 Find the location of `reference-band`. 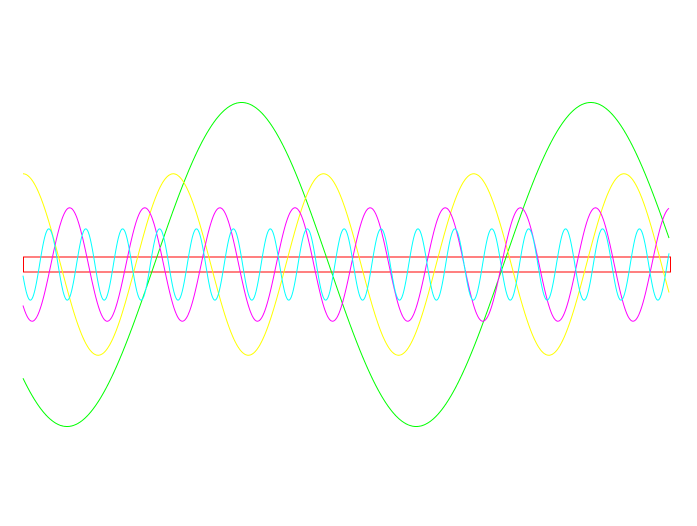

reference-band is located at coordinates (347, 264).